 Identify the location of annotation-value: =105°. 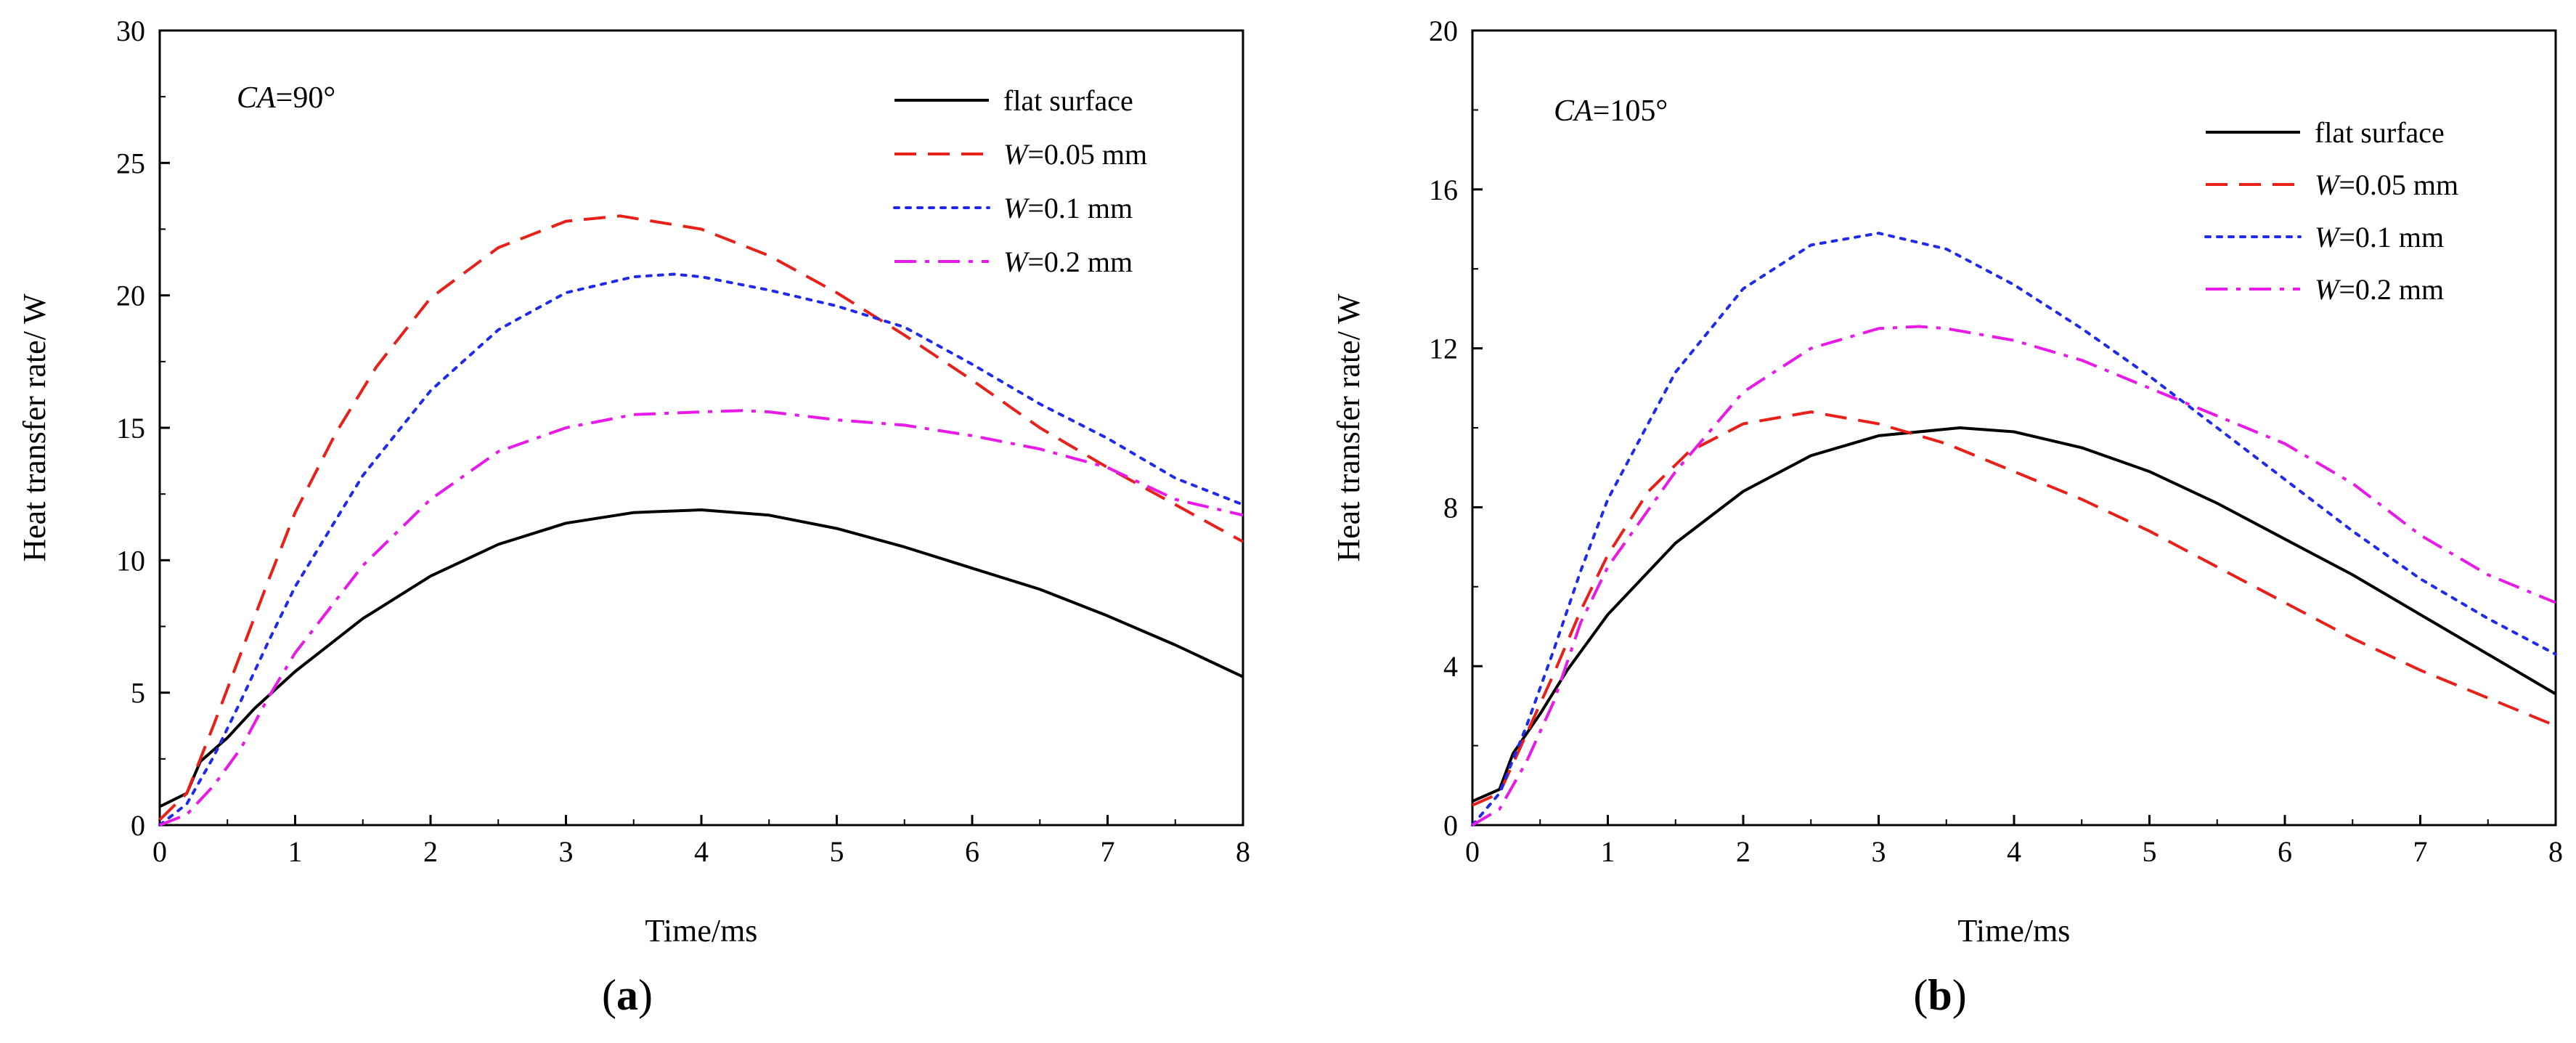
(1630, 111).